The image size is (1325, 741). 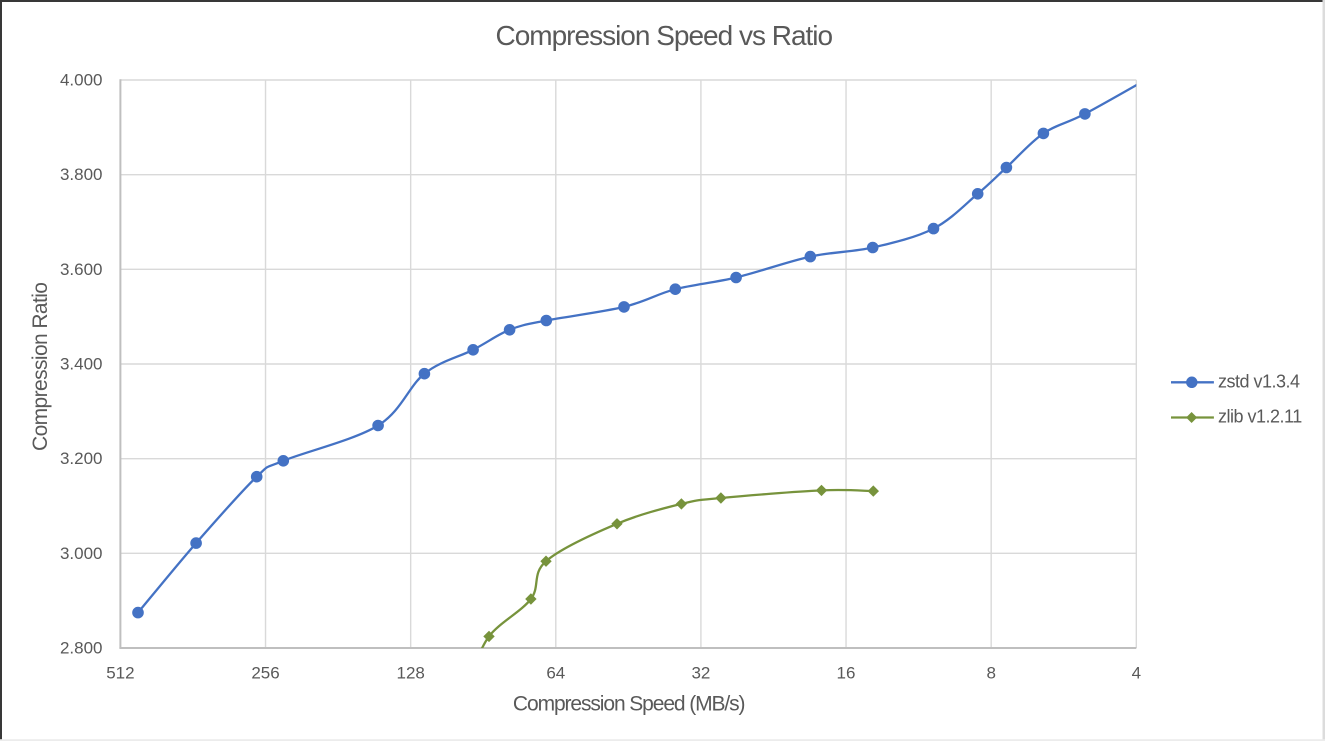 I want to click on svg-text: 8, so click(x=990, y=673).